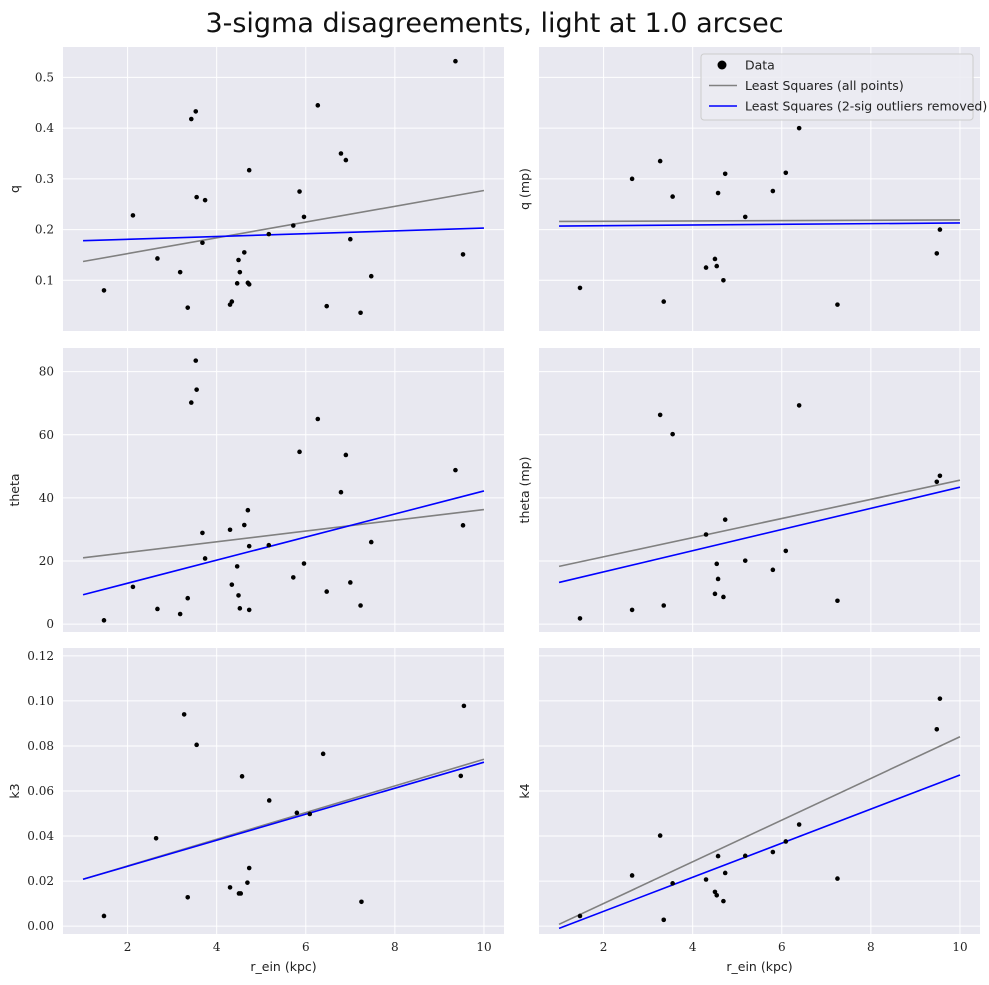 This screenshot has height=985, width=989. What do you see at coordinates (40, 881) in the screenshot?
I see `y-tick-label: 0.02` at bounding box center [40, 881].